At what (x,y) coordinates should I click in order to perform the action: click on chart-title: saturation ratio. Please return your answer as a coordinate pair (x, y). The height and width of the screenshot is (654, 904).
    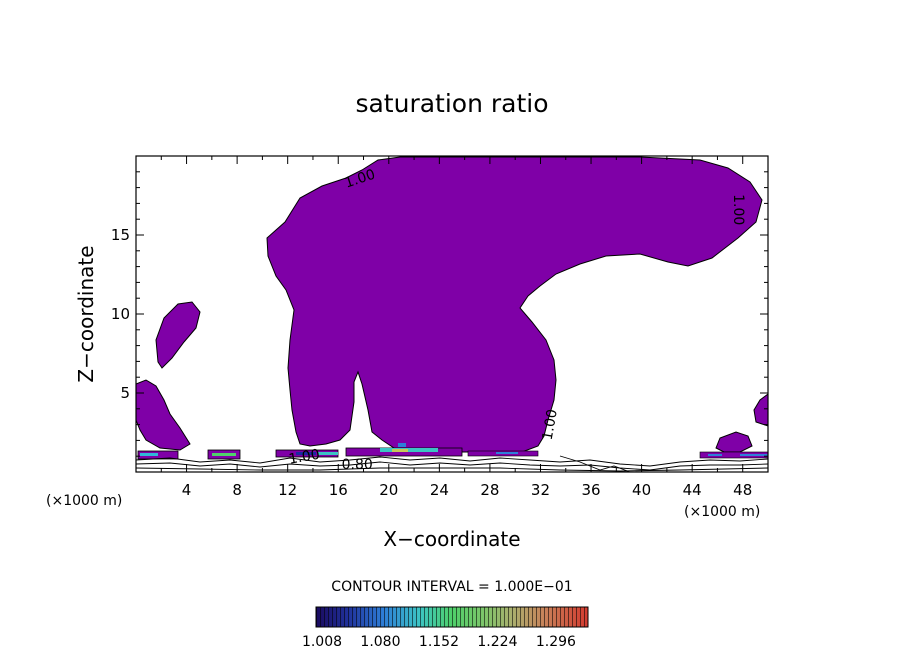
    Looking at the image, I should click on (451, 103).